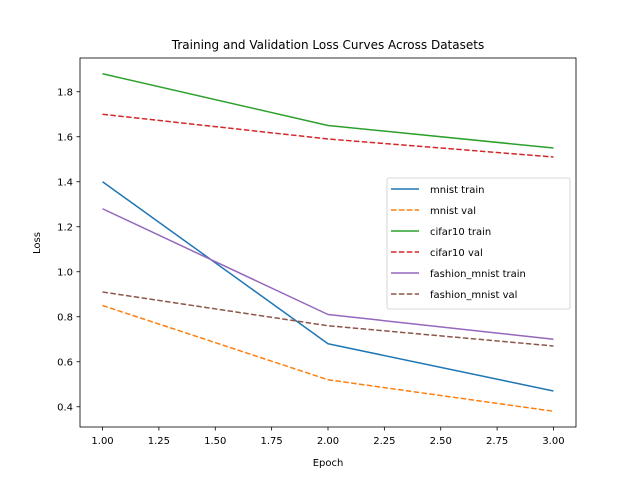  What do you see at coordinates (272, 441) in the screenshot?
I see `x-tick-label: 1.75` at bounding box center [272, 441].